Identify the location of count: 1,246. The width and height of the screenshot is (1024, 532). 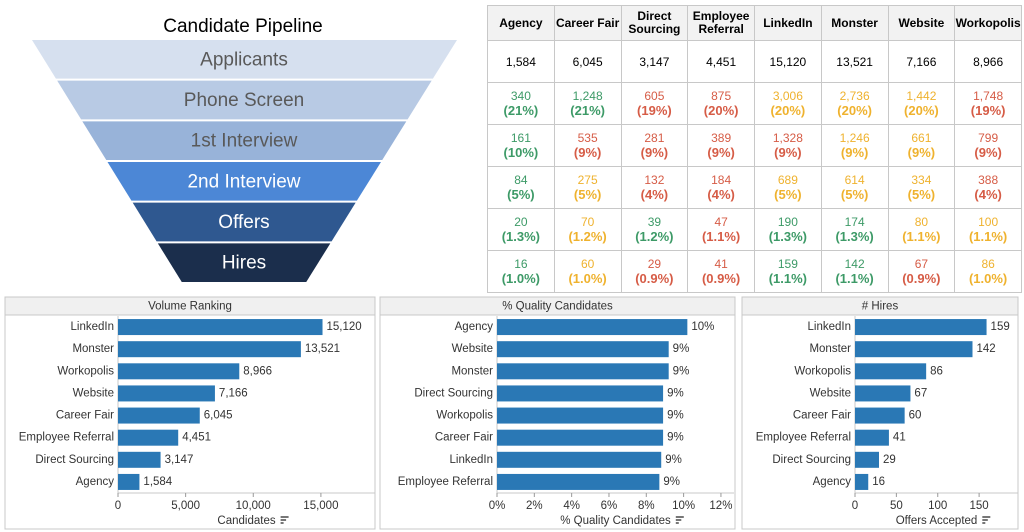
(854, 138).